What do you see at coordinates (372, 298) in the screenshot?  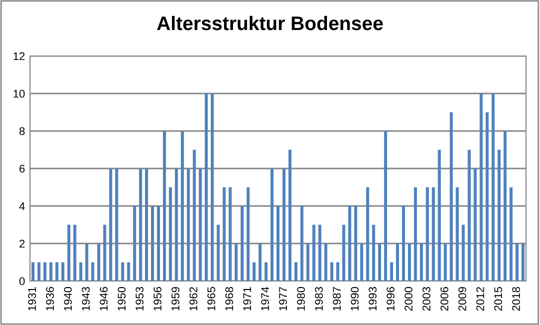 I see `x-tick-label: 1993` at bounding box center [372, 298].